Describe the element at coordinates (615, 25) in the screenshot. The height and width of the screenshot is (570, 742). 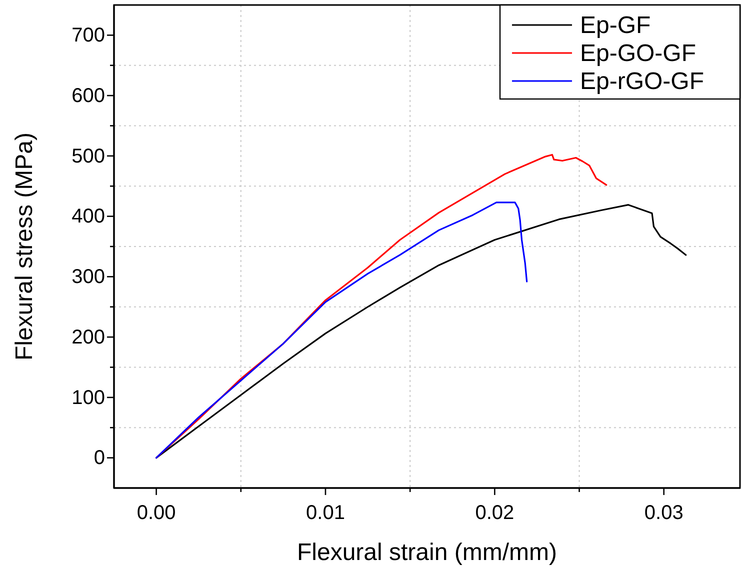
I see `legend-label: Ep-GF` at that location.